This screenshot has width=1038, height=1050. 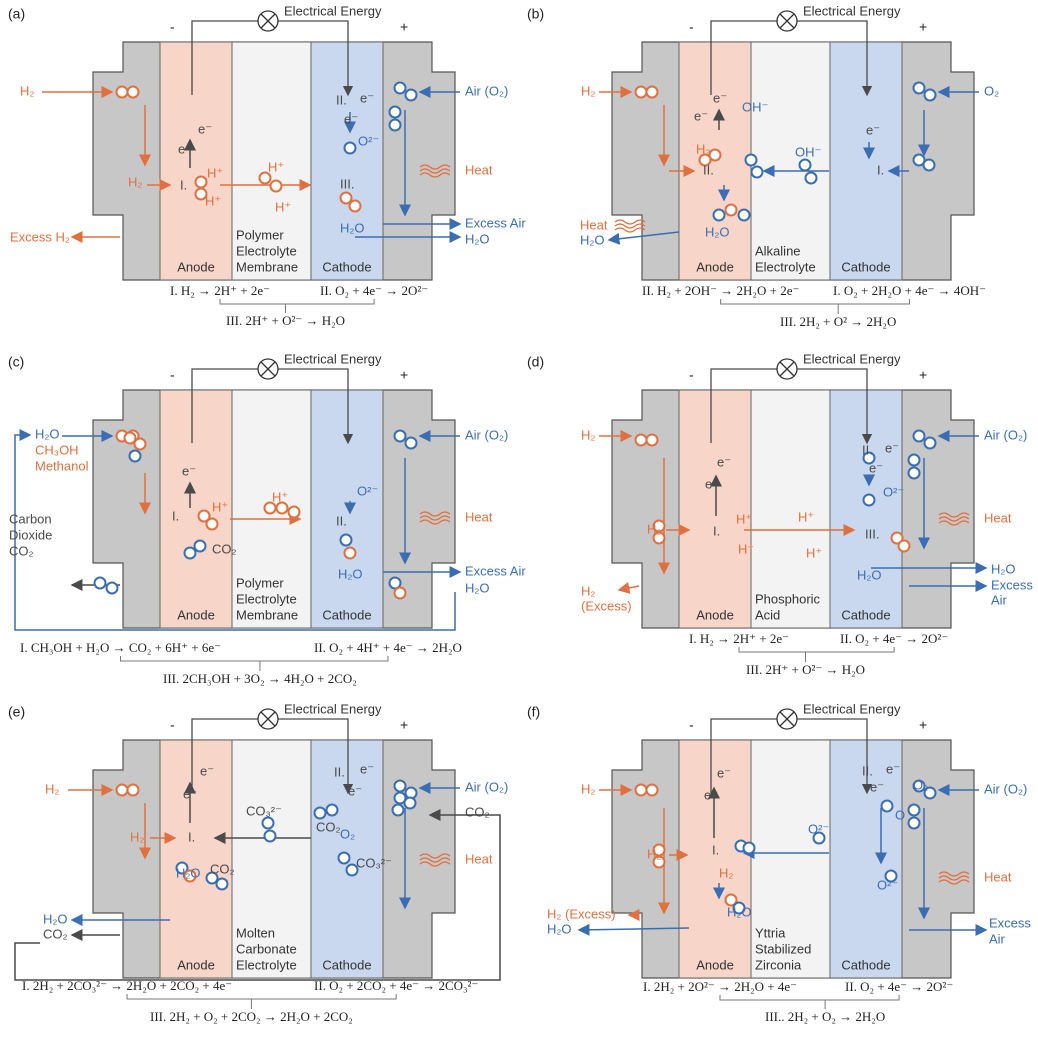 What do you see at coordinates (787, 719) in the screenshot?
I see `load-cross` at bounding box center [787, 719].